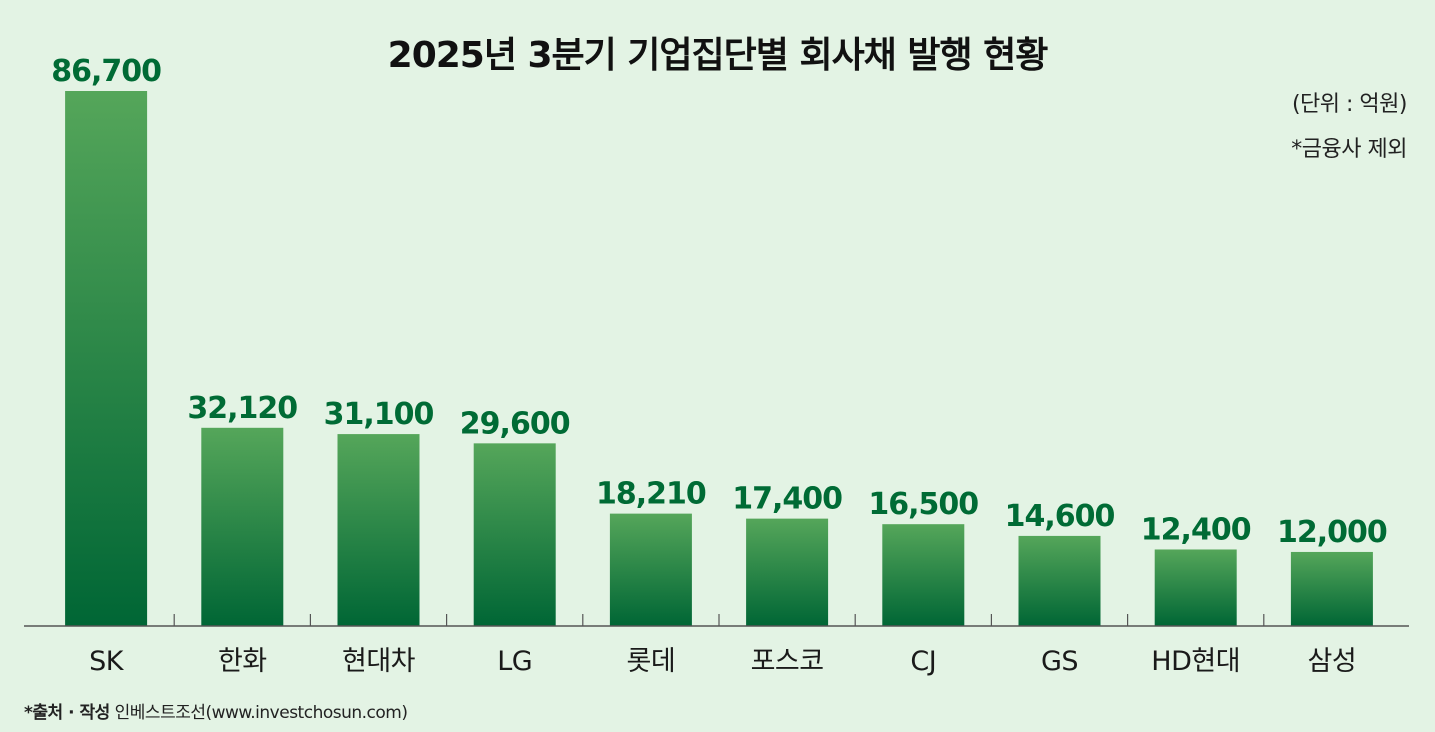 This screenshot has width=1435, height=732. Describe the element at coordinates (651, 494) in the screenshot. I see `value-label-4: 18,210` at that location.